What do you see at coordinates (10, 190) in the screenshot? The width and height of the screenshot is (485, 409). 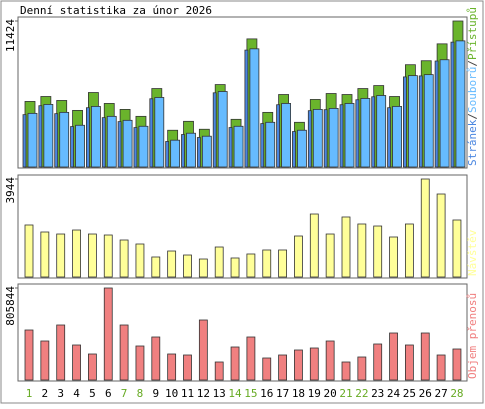 I see `y-tick-label: 3944` at bounding box center [10, 190].